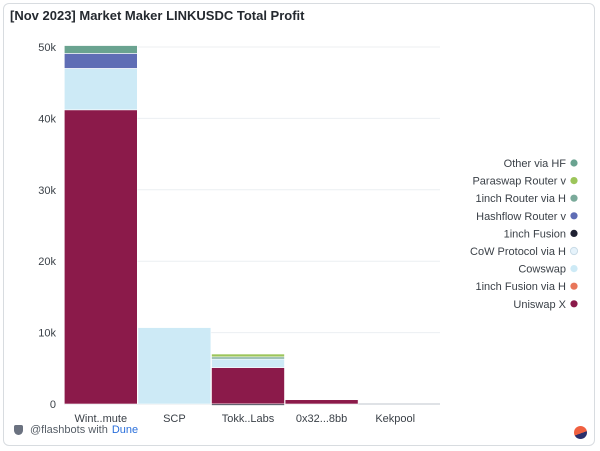  I want to click on legend-label: 1inch Fusion, so click(535, 234).